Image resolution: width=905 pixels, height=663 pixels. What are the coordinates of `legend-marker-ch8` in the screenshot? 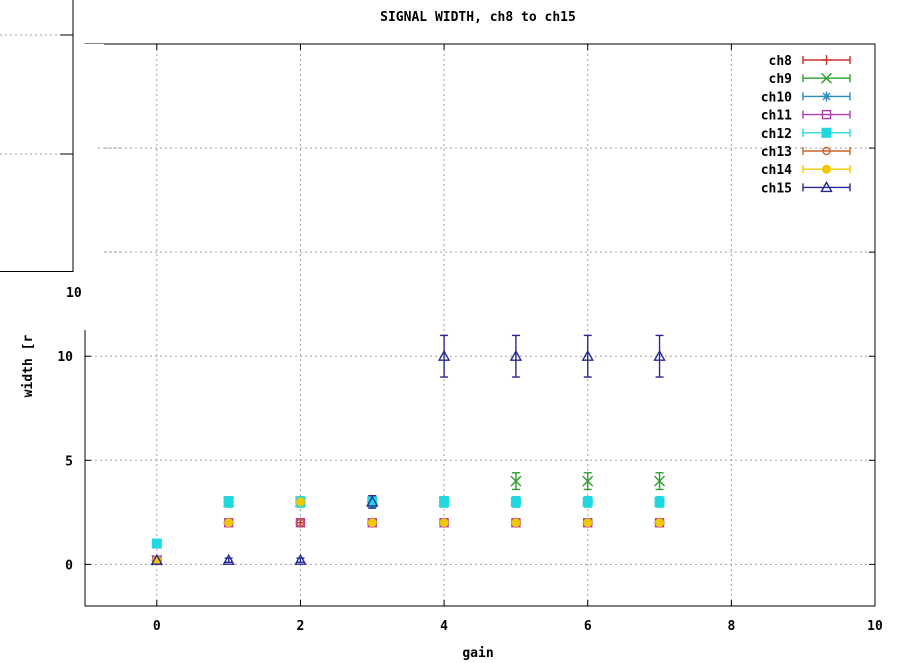 It's located at (826, 60).